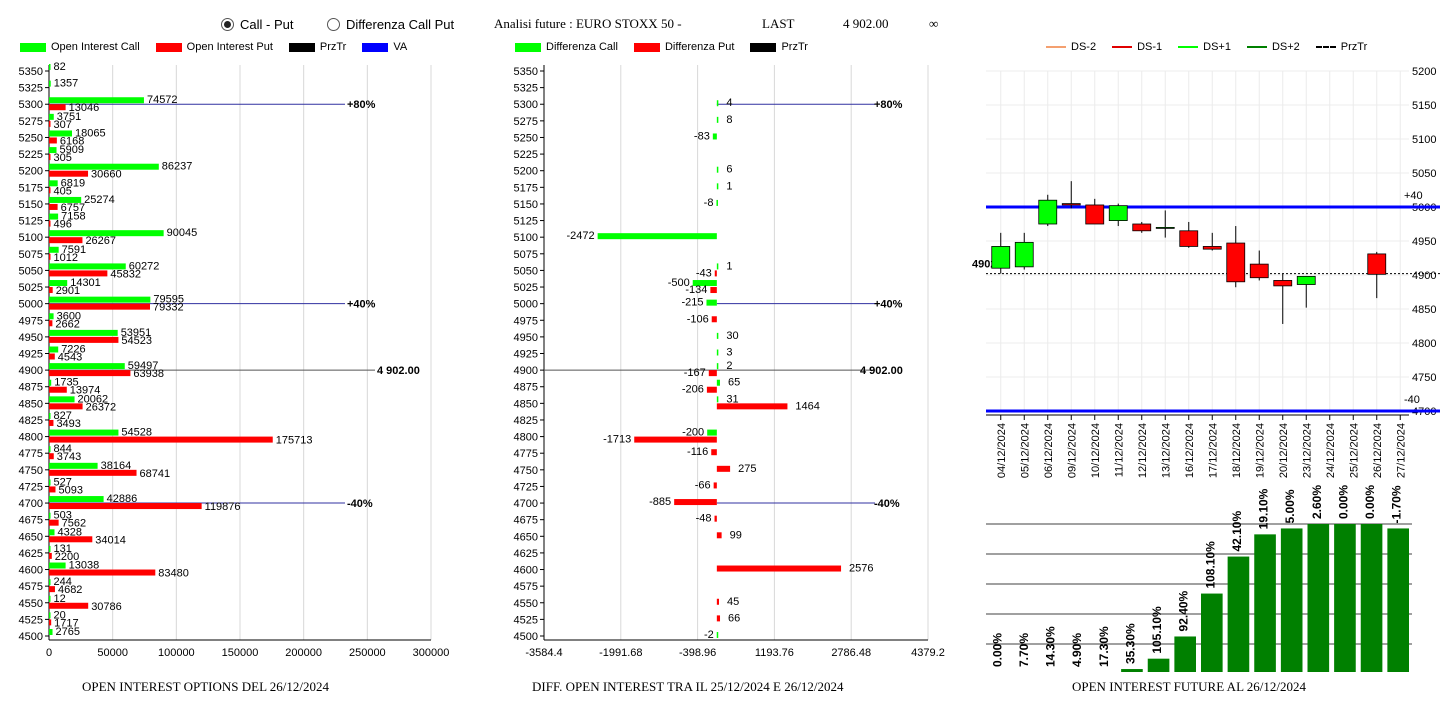  Describe the element at coordinates (398, 371) in the screenshot. I see `level-label: 4 902.00` at that location.